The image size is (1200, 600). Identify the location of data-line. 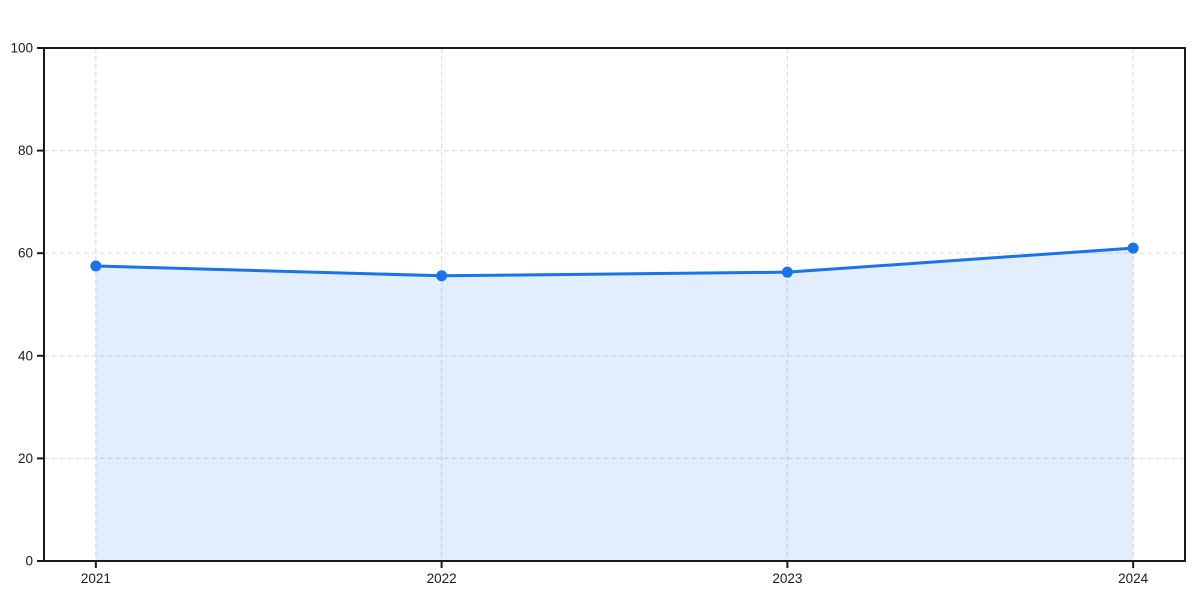
(614, 262).